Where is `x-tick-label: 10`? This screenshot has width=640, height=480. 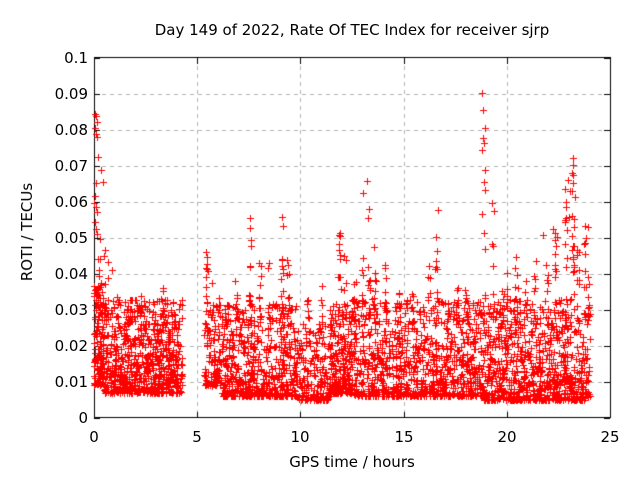
x-tick-label: 10 is located at coordinates (300, 437).